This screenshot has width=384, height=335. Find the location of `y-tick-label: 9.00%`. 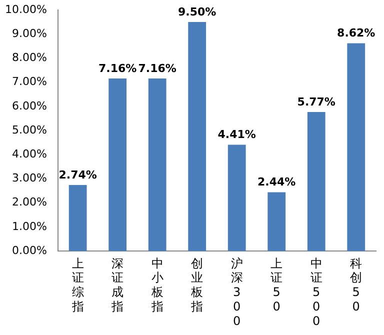

y-tick-label: 9.00% is located at coordinates (29, 33).